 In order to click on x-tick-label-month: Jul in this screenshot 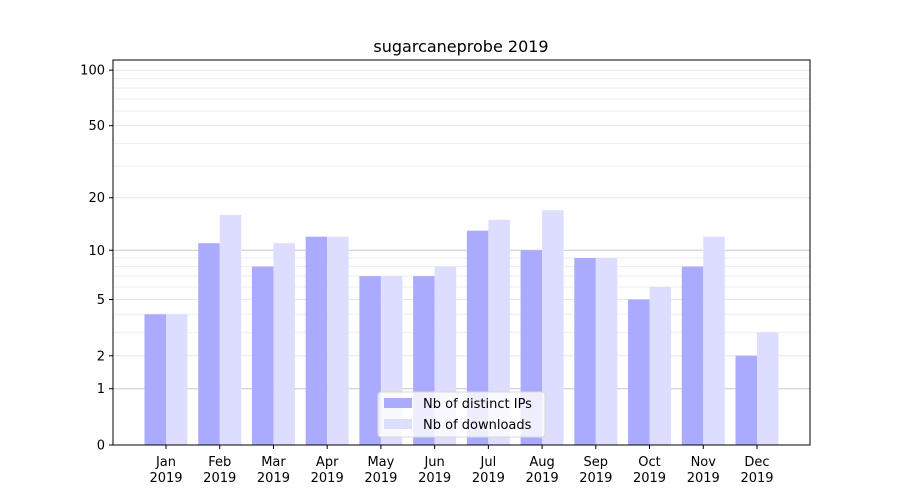, I will do `click(488, 462)`.